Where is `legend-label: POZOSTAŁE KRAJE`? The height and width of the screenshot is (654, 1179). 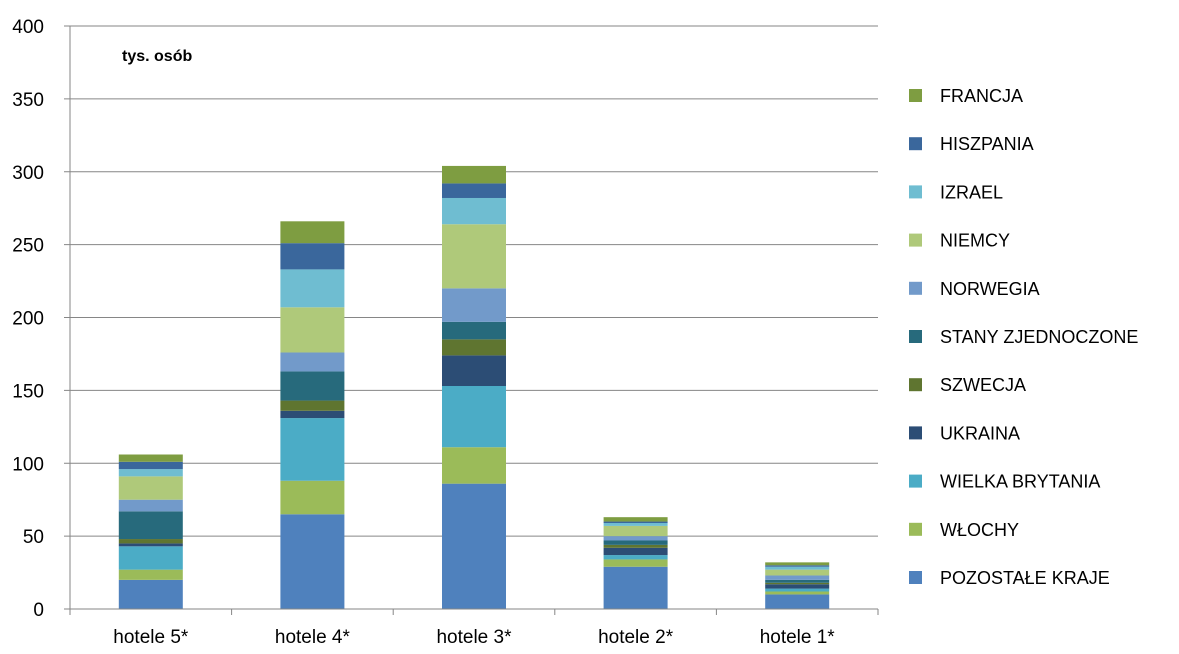
legend-label: POZOSTAŁE KRAJE is located at coordinates (1025, 578).